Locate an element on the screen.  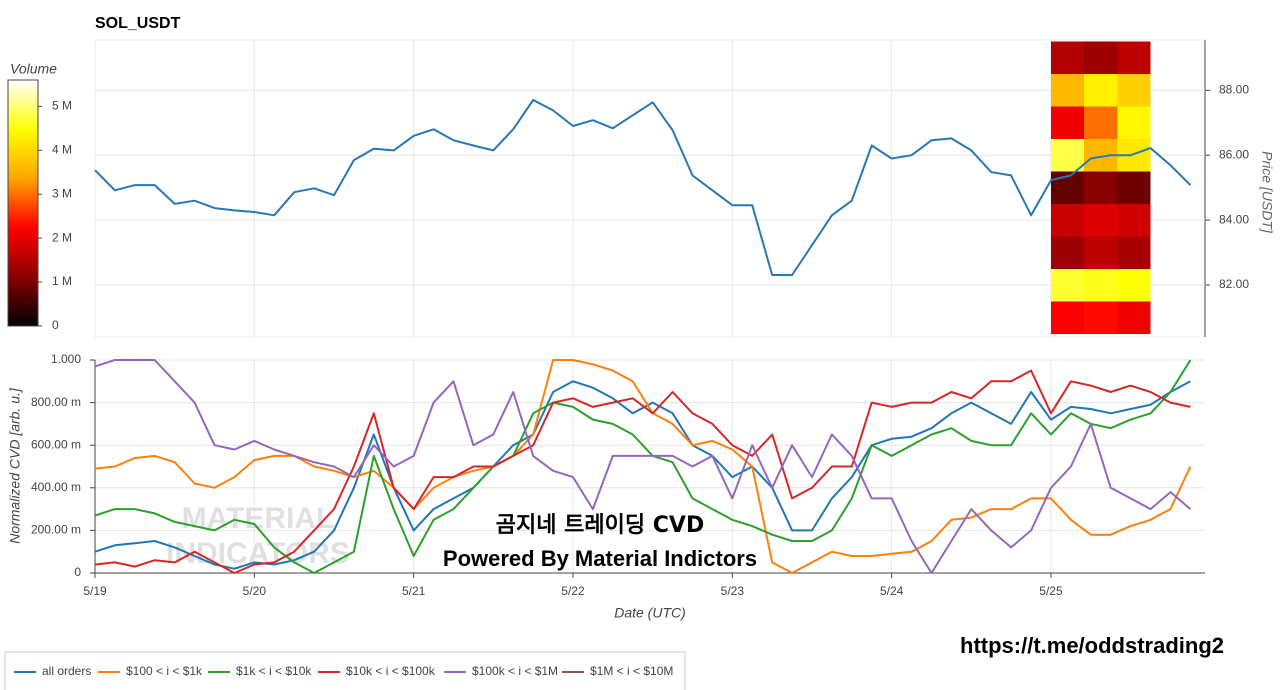
colorbar-title: Volume is located at coordinates (33, 69).